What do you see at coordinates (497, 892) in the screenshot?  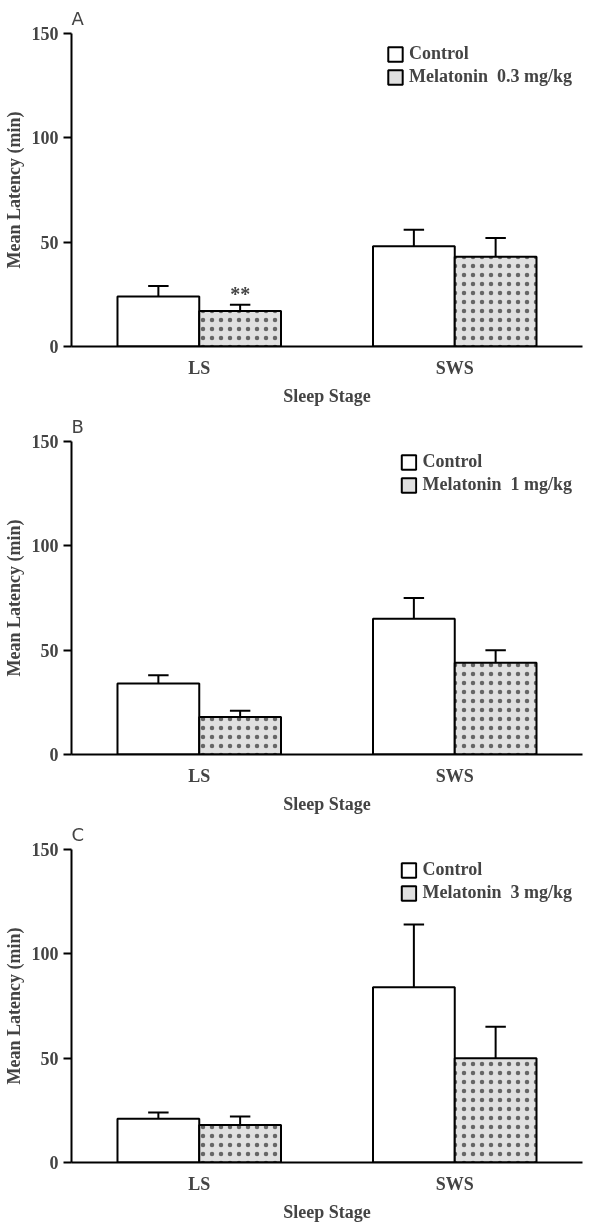 I see `legend-label: Melatonin 3 mg/kg` at bounding box center [497, 892].